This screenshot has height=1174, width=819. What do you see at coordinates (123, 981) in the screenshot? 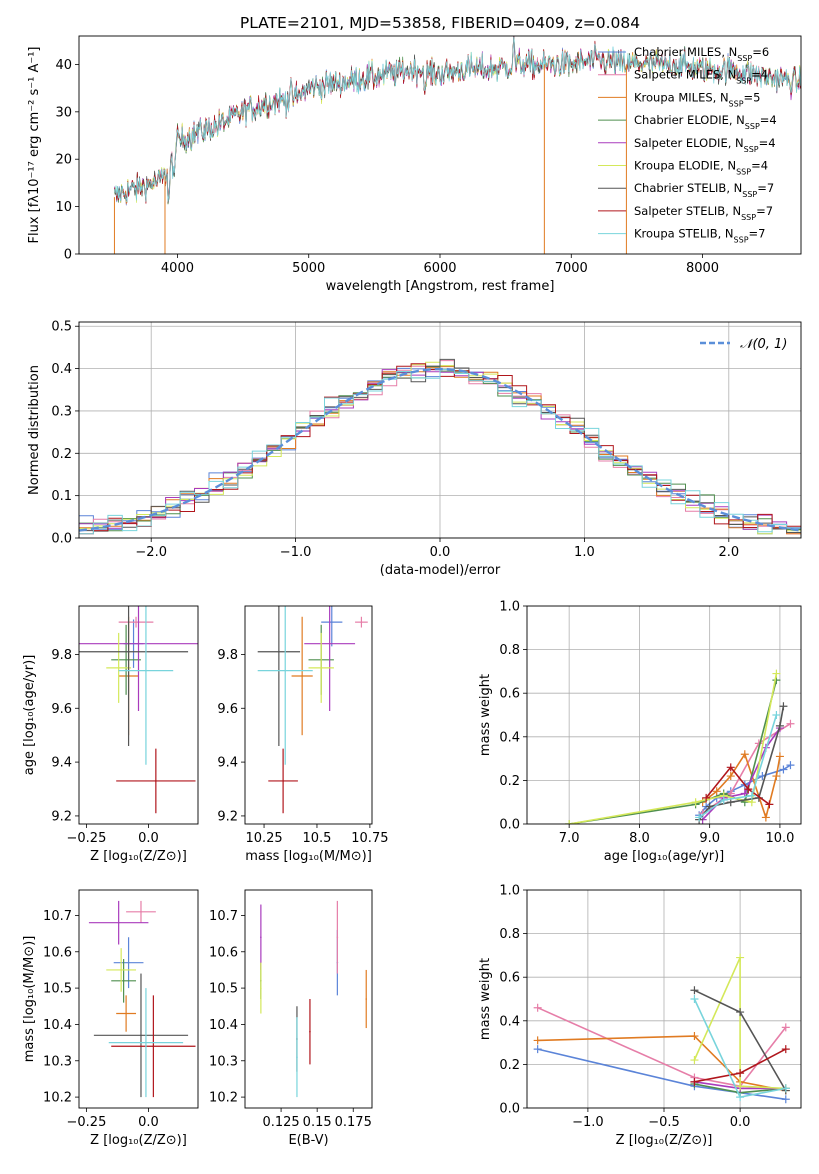
I see `data-point-chabrier-elodie` at bounding box center [123, 981].